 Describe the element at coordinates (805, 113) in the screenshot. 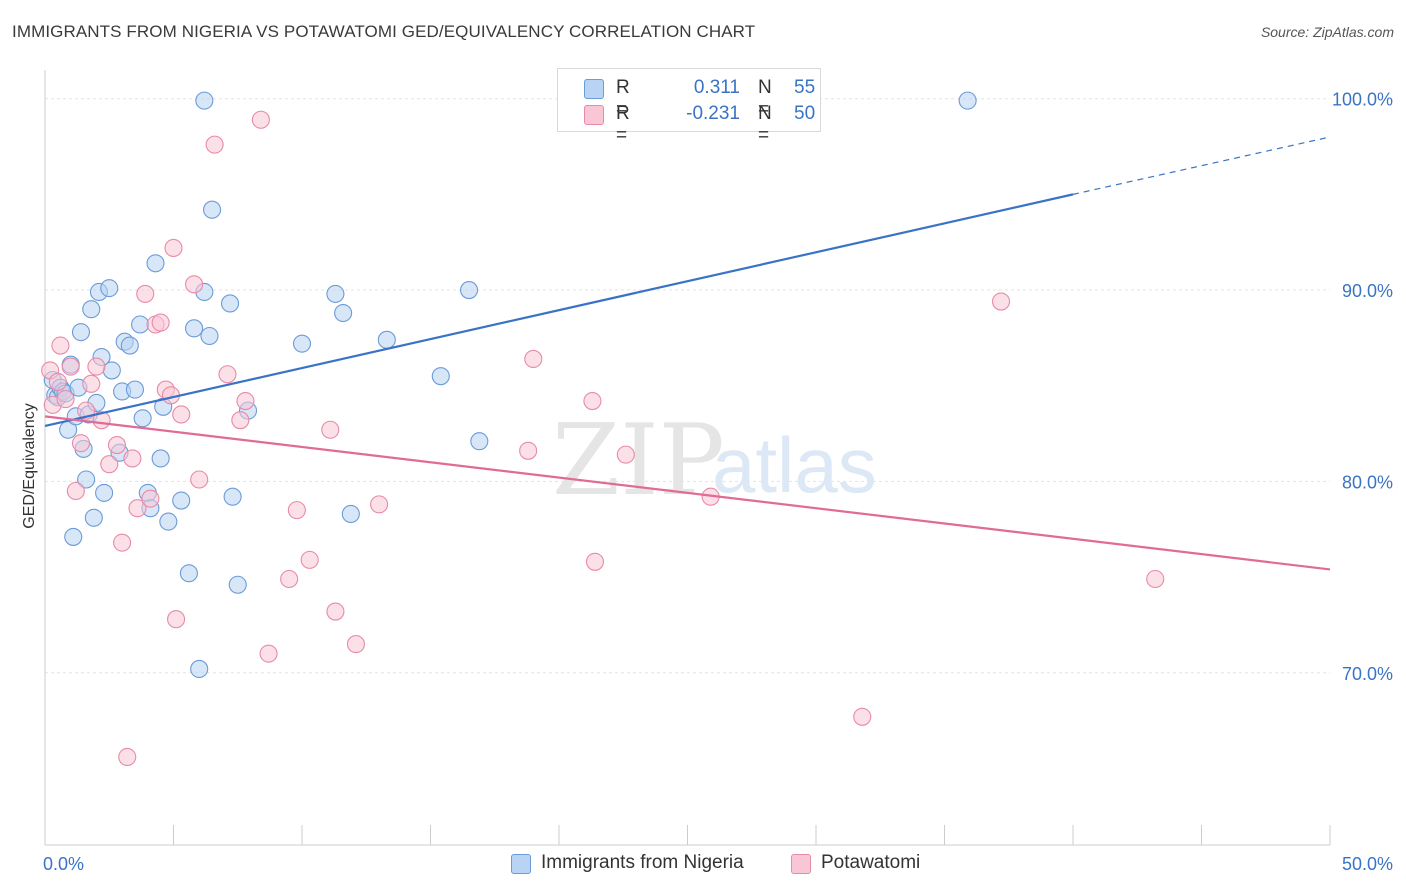

I see `n-value: 50` at that location.